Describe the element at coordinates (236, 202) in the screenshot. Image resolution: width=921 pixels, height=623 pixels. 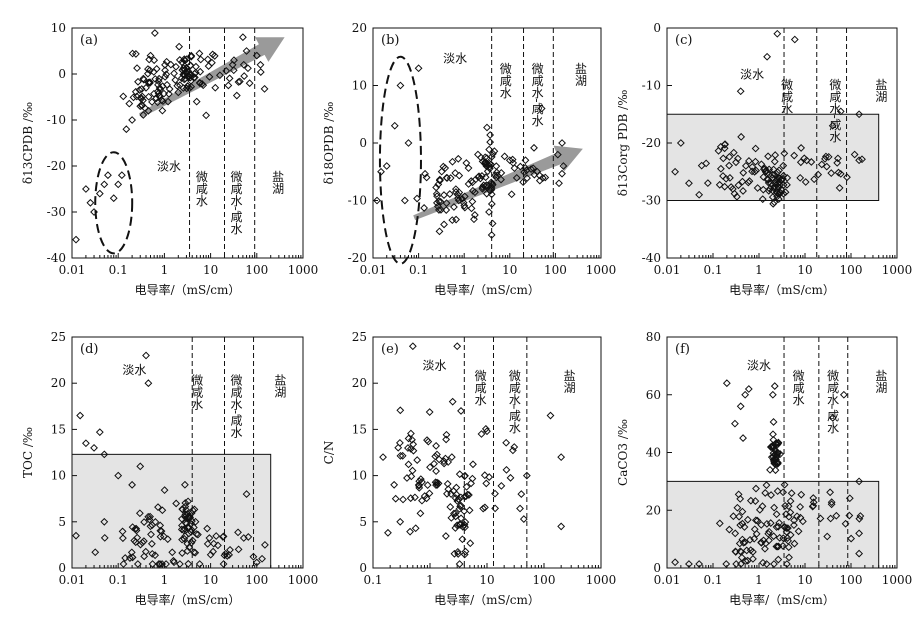
I see `zone-label: 微咸水-咸水` at that location.